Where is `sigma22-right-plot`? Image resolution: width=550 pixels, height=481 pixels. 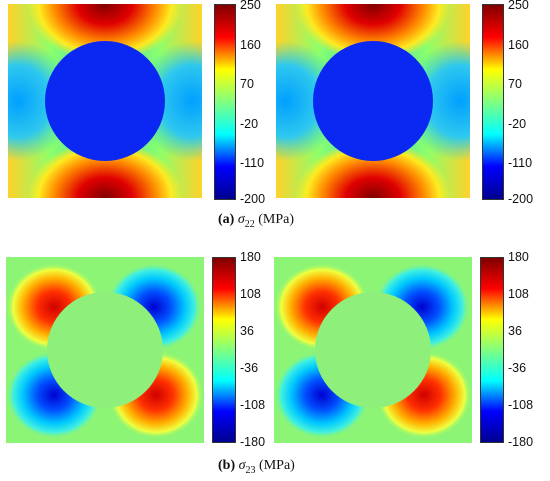 sigma22-right-plot is located at coordinates (373, 101).